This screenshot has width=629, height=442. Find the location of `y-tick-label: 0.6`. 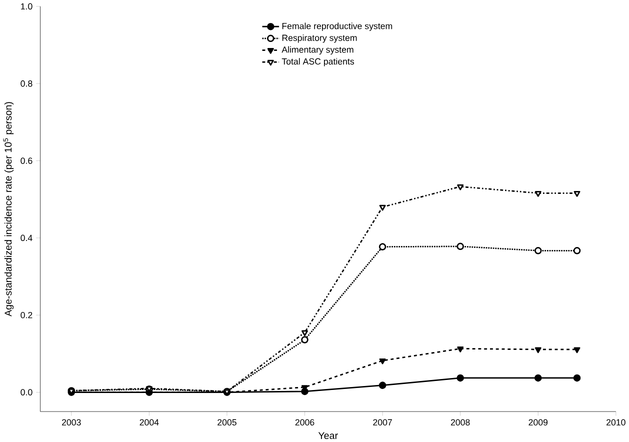

y-tick-label: 0.6 is located at coordinates (26, 160).